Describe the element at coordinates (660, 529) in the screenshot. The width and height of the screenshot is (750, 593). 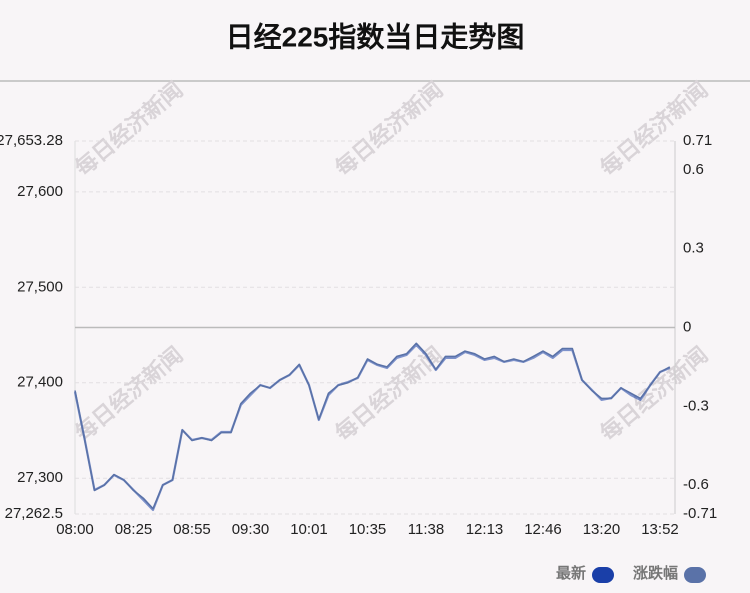
I see `x-tick-label: 13:52` at that location.